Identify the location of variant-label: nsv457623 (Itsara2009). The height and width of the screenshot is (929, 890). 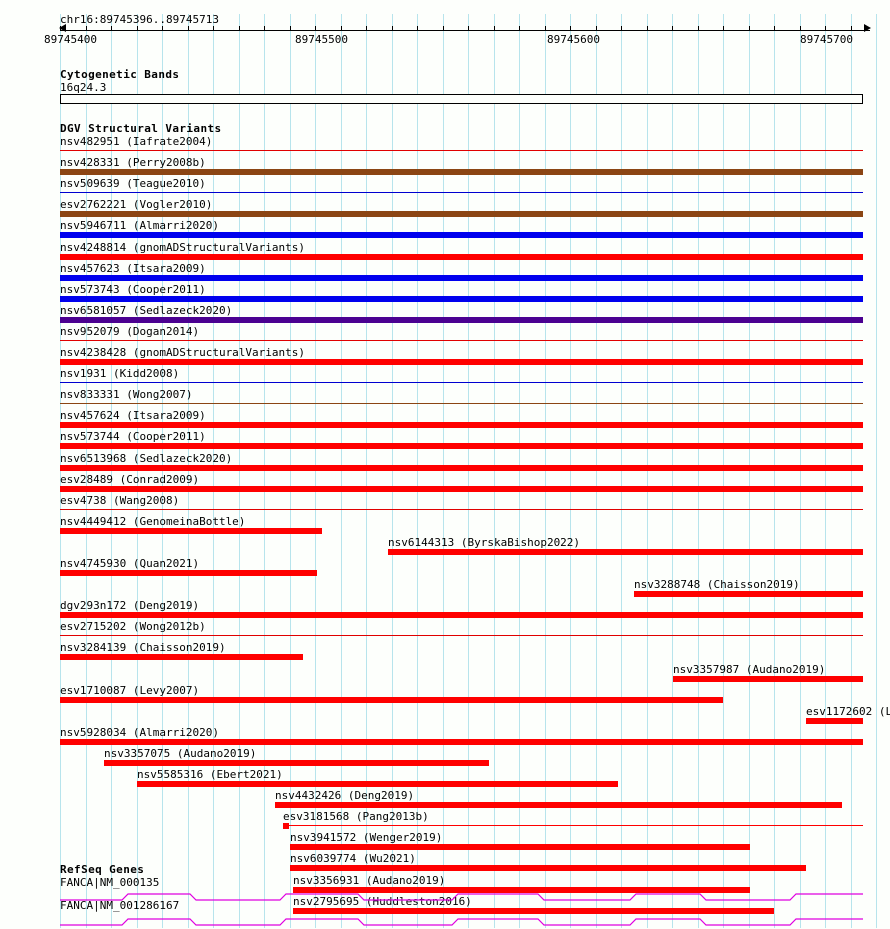
(133, 268).